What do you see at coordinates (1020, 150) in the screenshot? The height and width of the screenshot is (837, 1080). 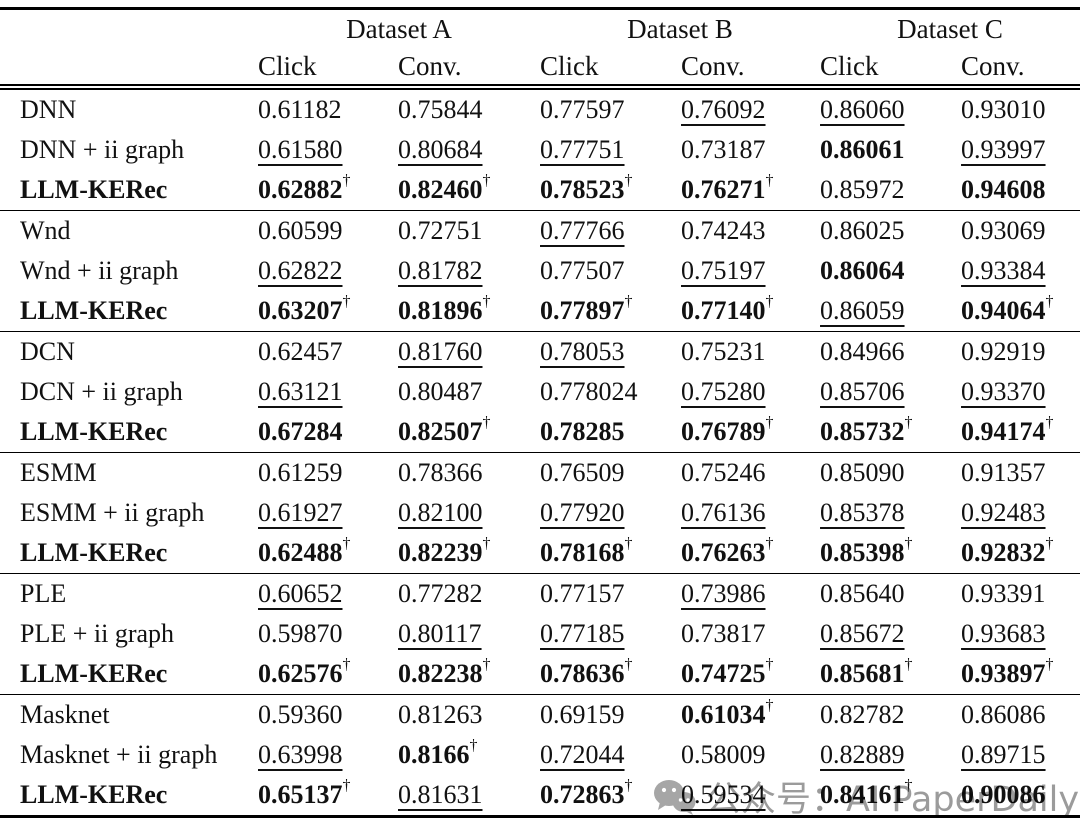 I see `metric-value-cell: 0.93997` at bounding box center [1020, 150].